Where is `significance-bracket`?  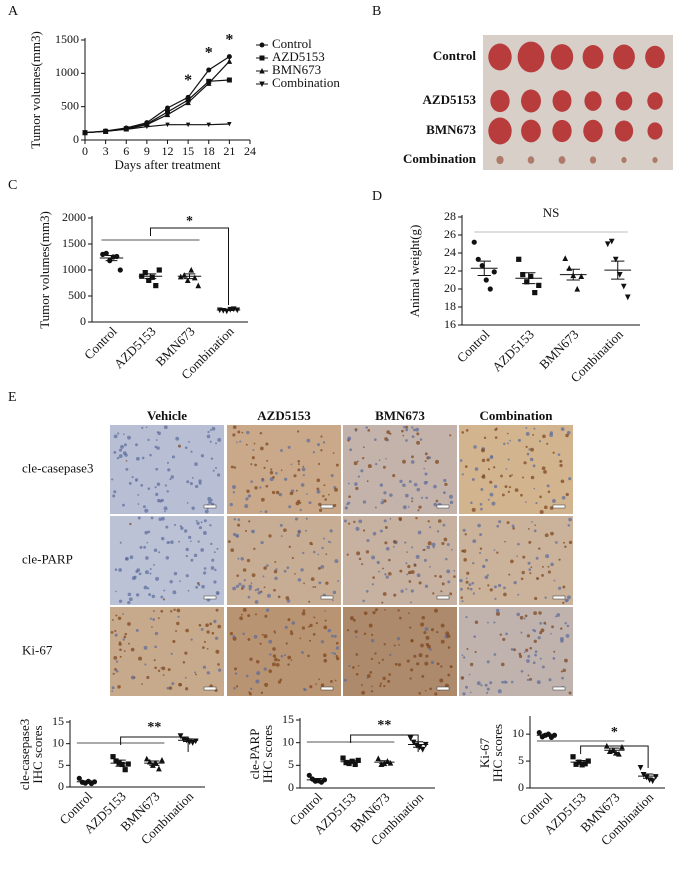 significance-bracket is located at coordinates (384, 743).